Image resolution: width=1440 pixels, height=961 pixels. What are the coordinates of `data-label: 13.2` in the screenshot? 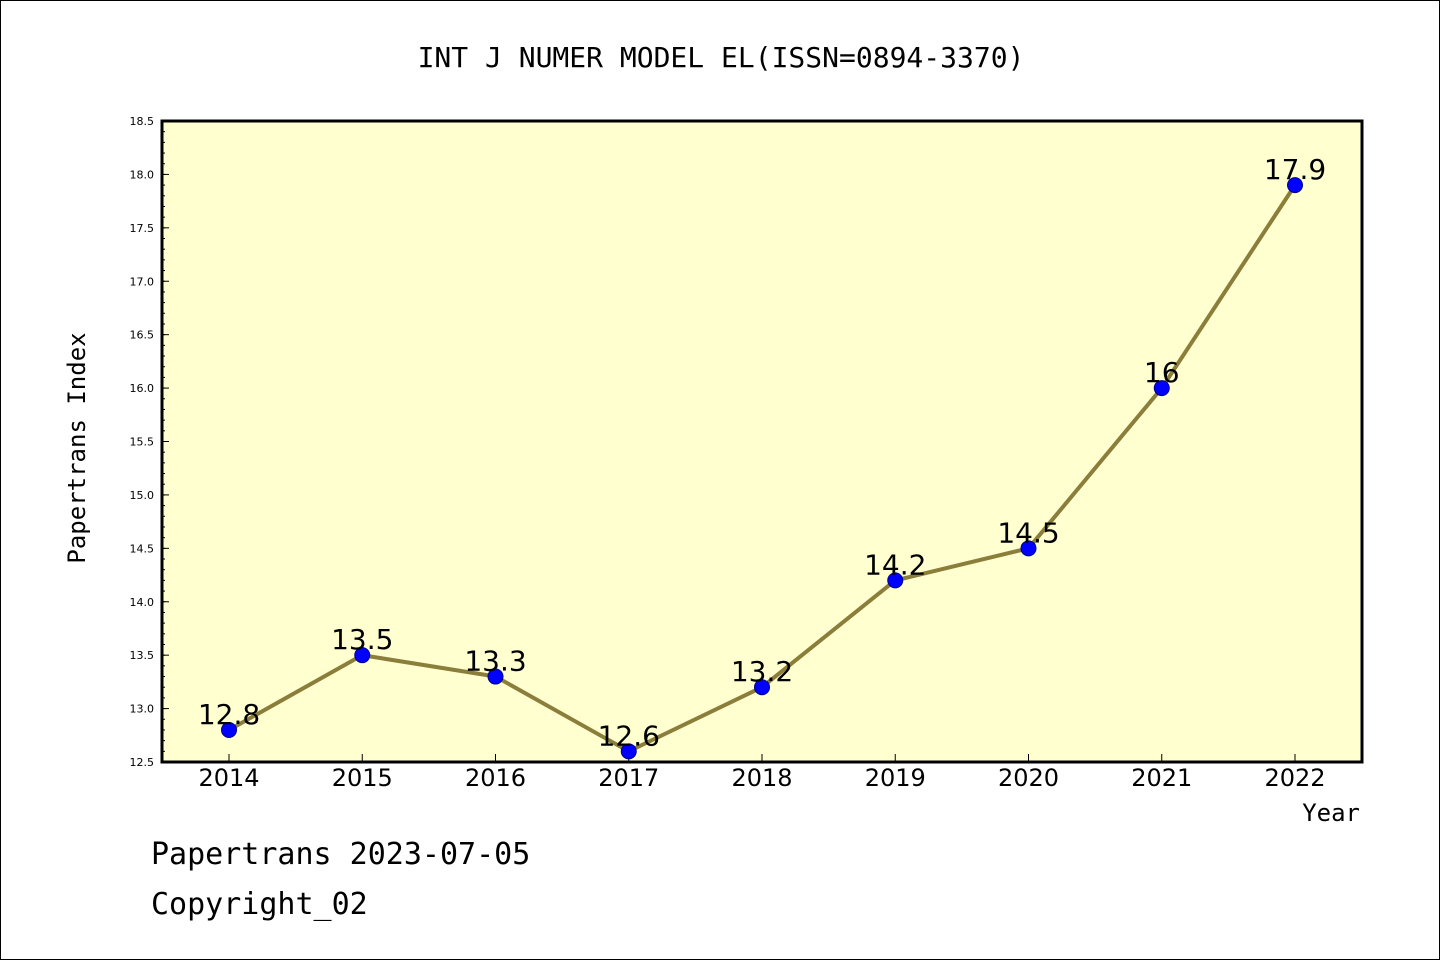 It's located at (762, 671).